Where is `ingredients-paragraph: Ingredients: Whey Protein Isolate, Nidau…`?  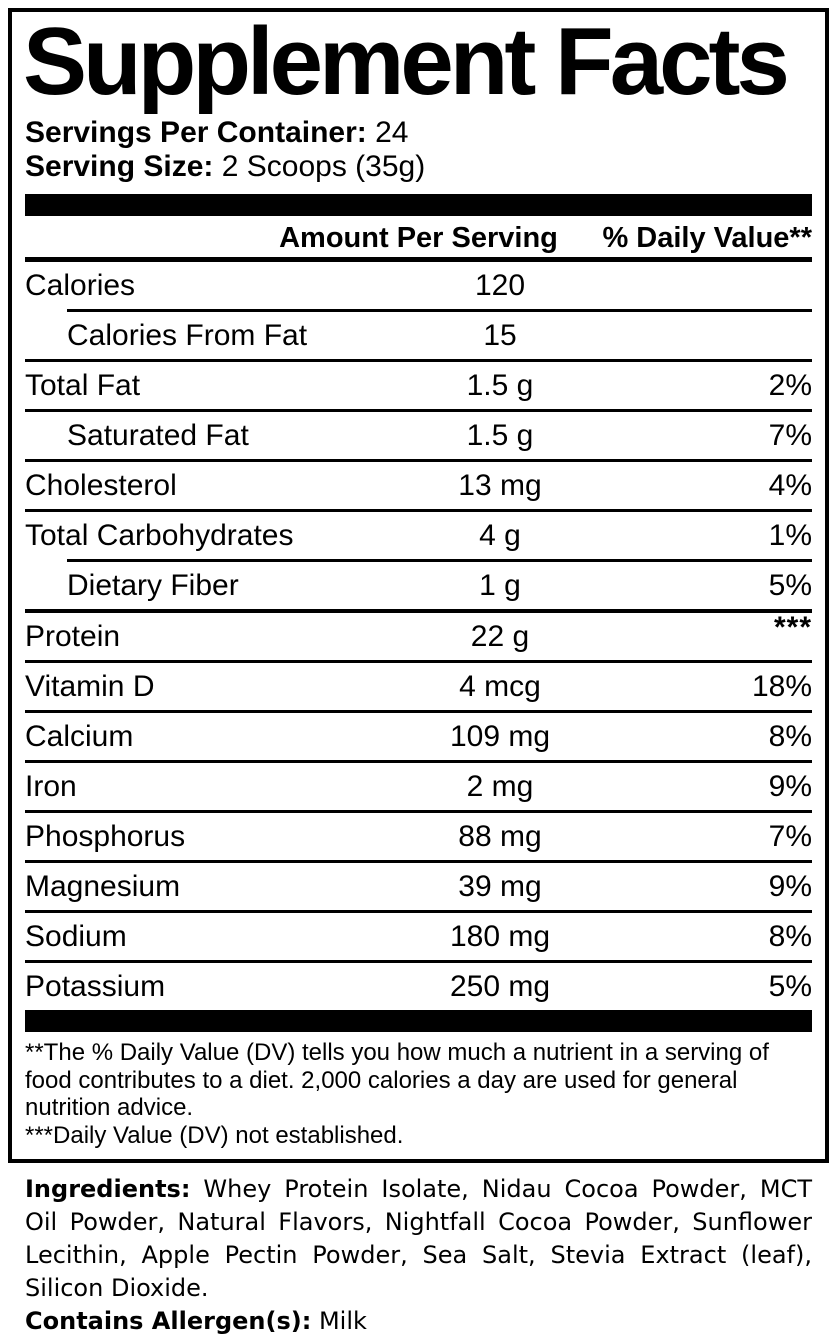
ingredients-paragraph: Ingredients: Whey Protein Isolate, Nidau… is located at coordinates (418, 1239).